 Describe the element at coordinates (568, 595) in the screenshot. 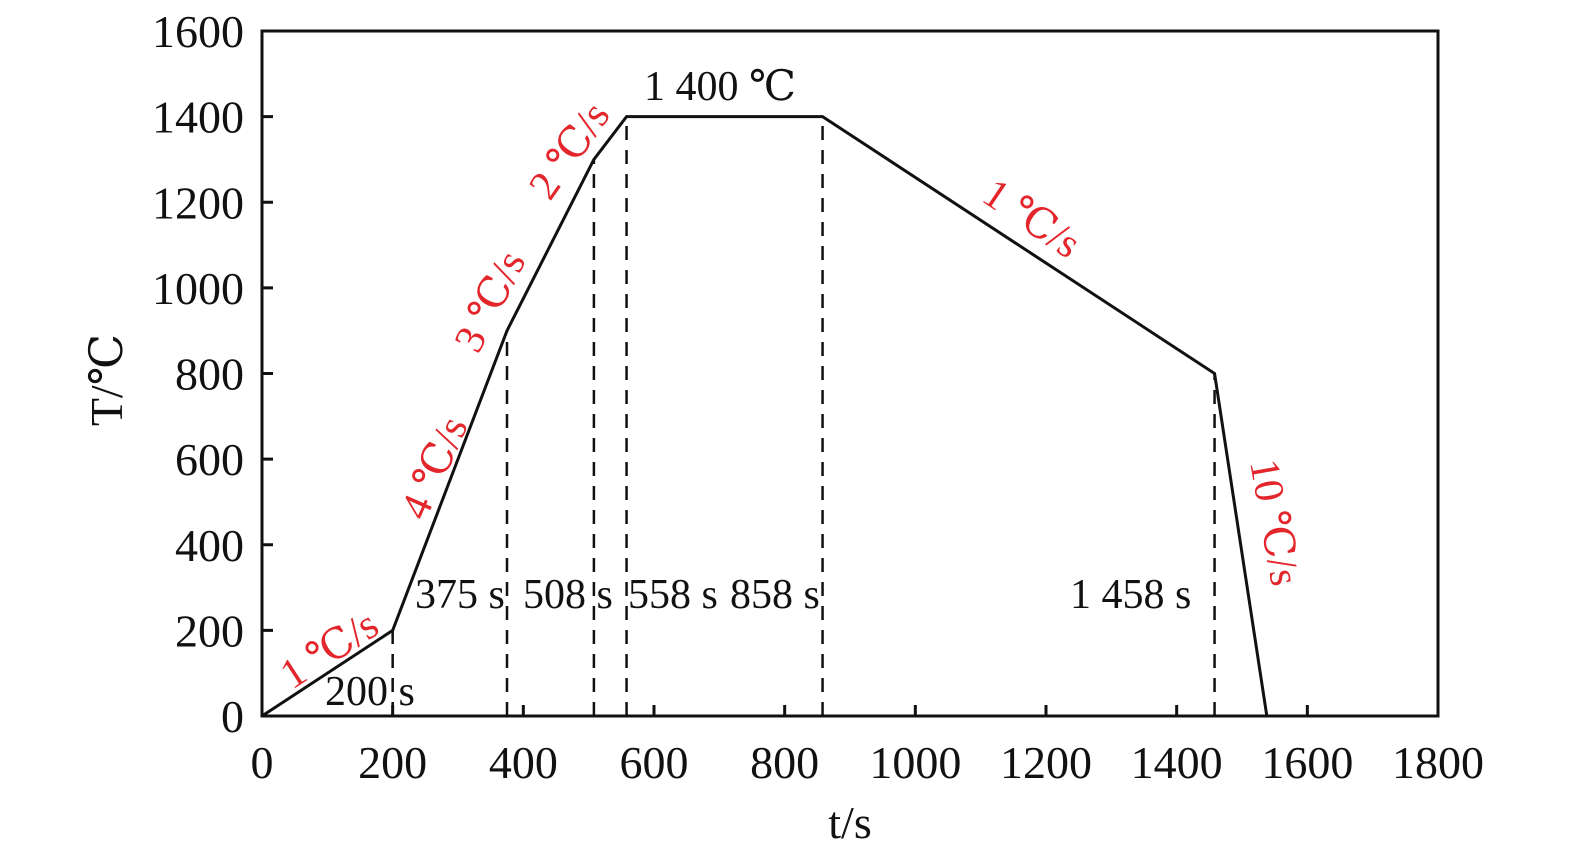

I see `marker-label-508: 508 s` at that location.